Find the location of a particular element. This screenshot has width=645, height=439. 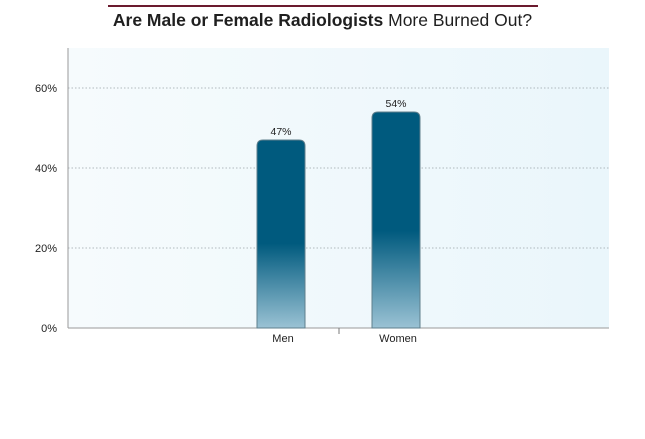

bar-women is located at coordinates (396, 220).